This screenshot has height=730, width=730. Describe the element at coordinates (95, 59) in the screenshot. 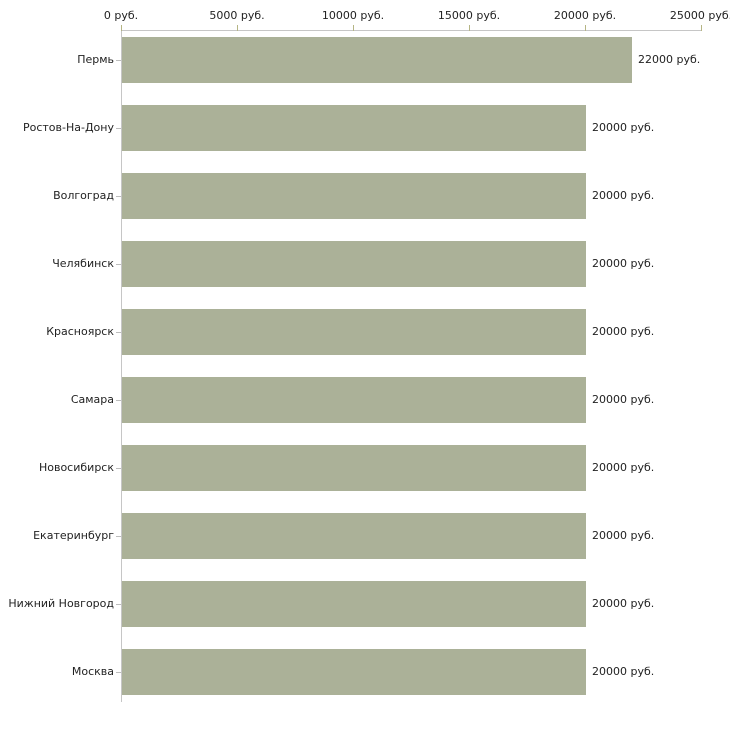

I see `category-label: Пермь` at that location.